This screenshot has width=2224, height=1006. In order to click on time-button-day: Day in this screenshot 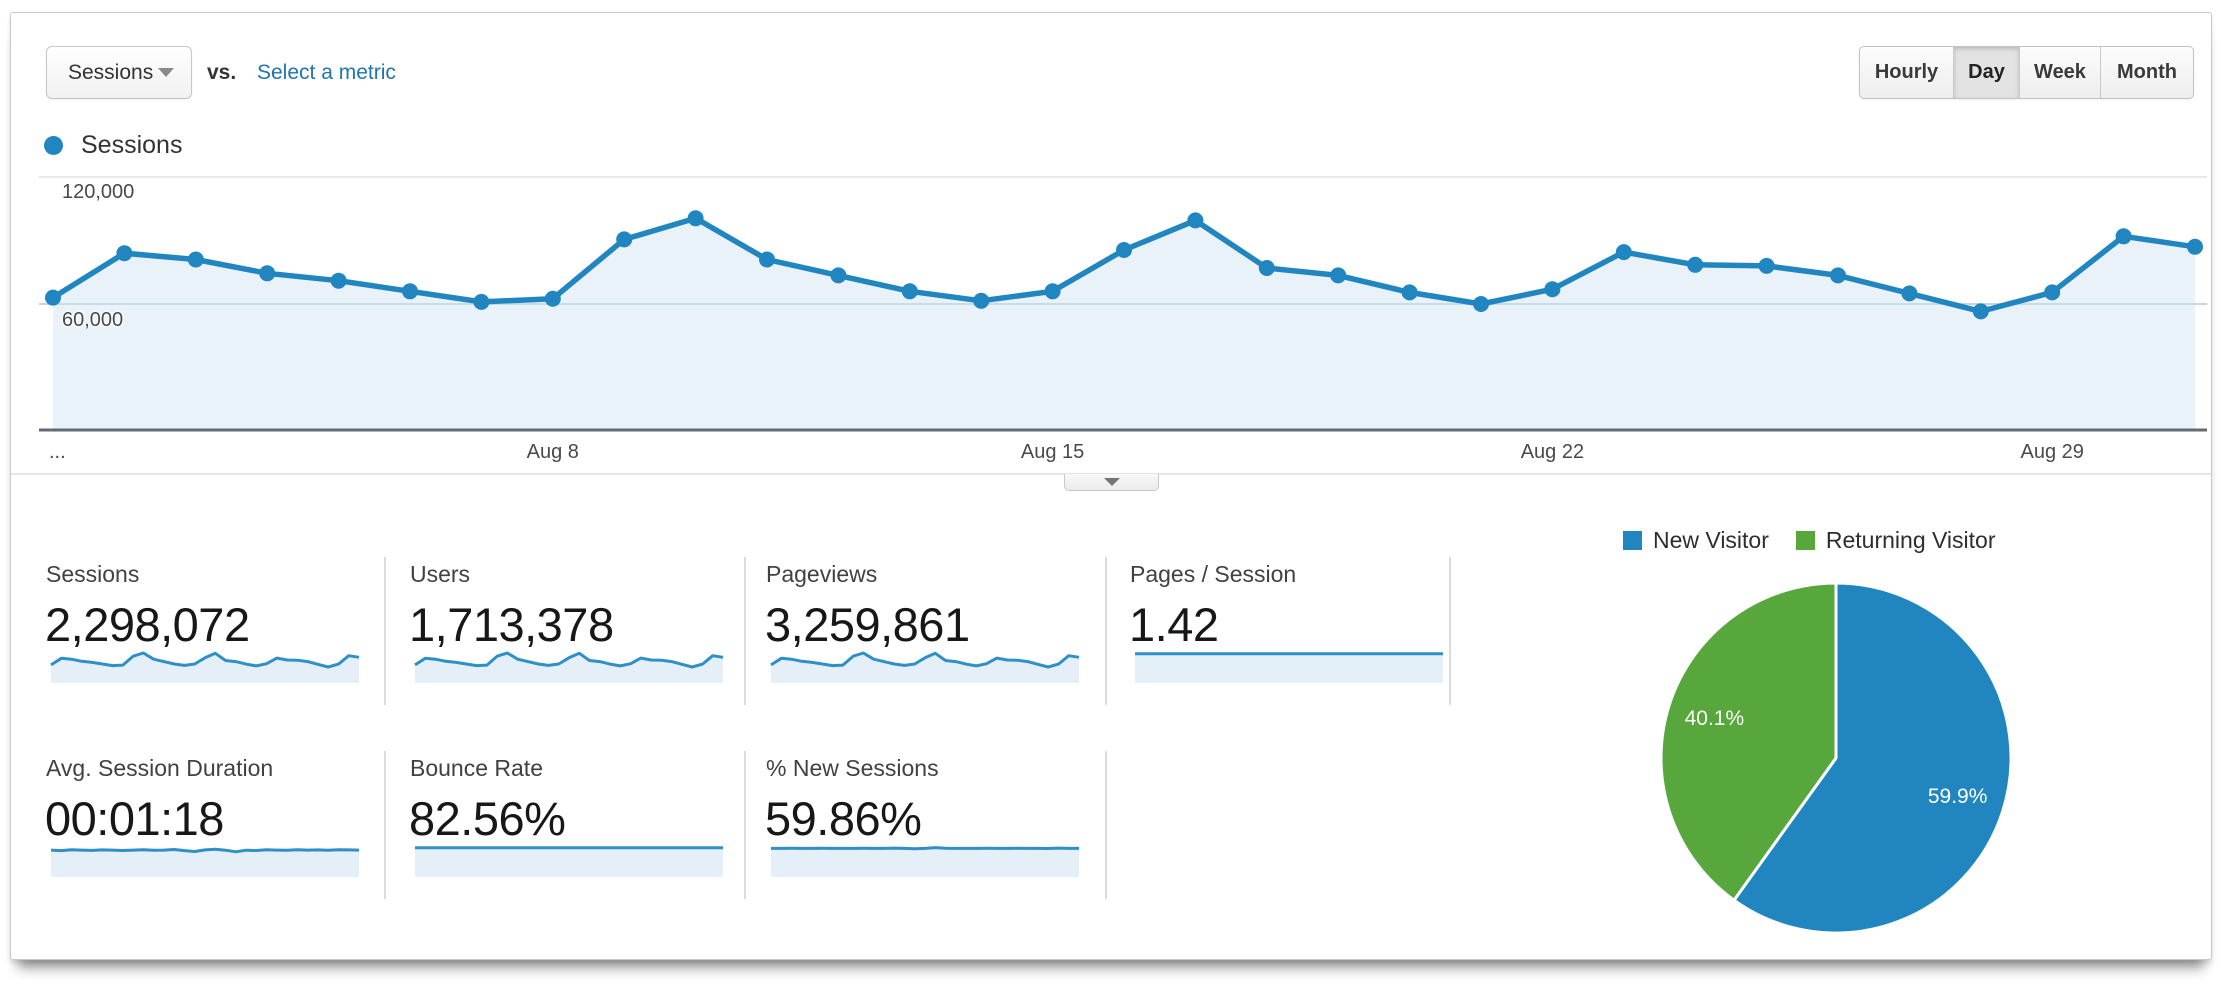, I will do `click(1987, 72)`.